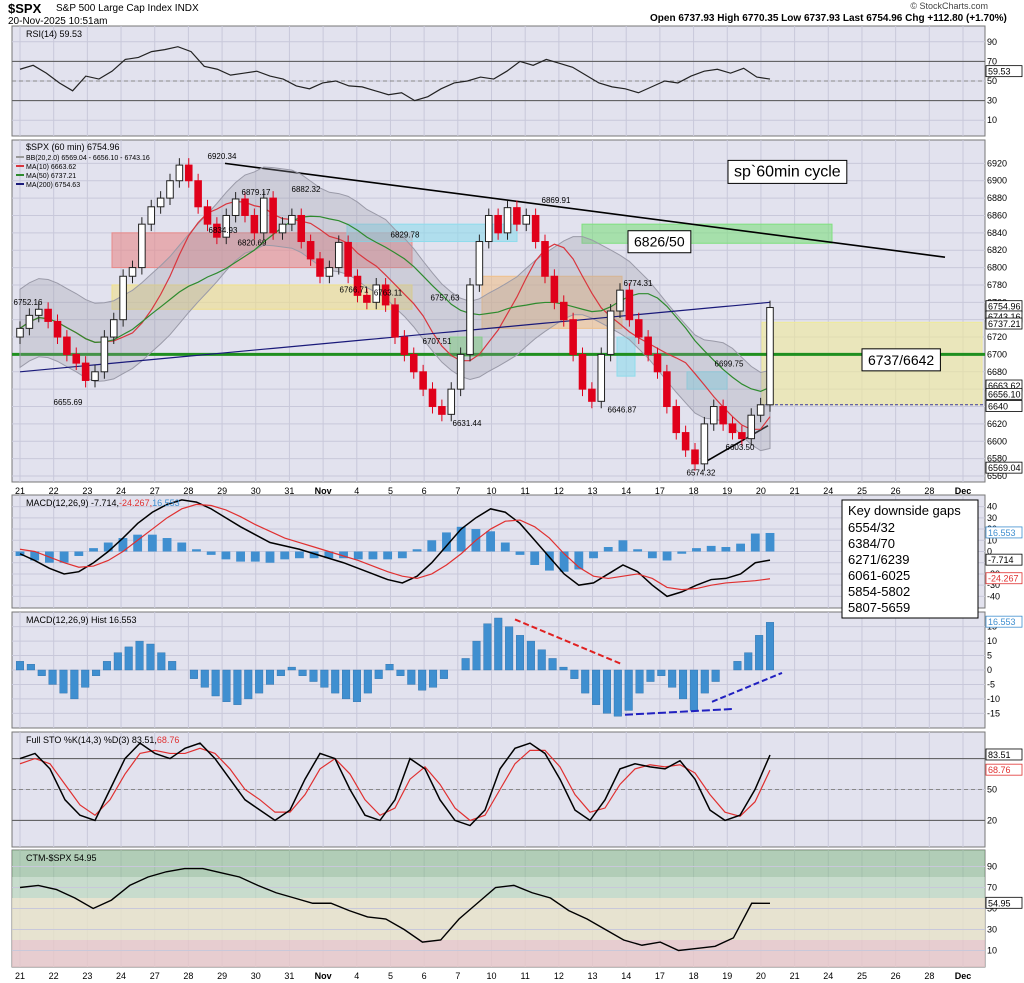  Describe the element at coordinates (498, 863) in the screenshot. I see `ctm-zone-high` at that location.